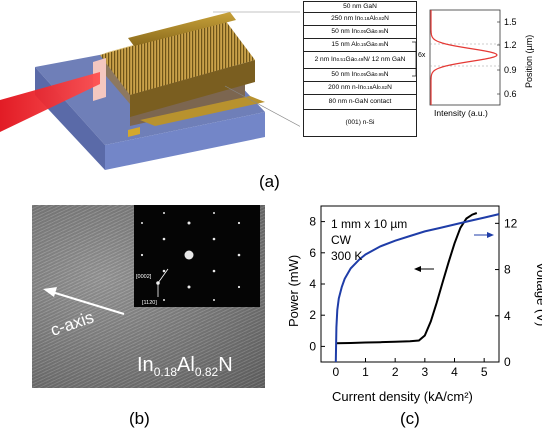 The height and width of the screenshot is (430, 542). I want to click on layer-7: 80 nm n-GaN contact, so click(360, 102).